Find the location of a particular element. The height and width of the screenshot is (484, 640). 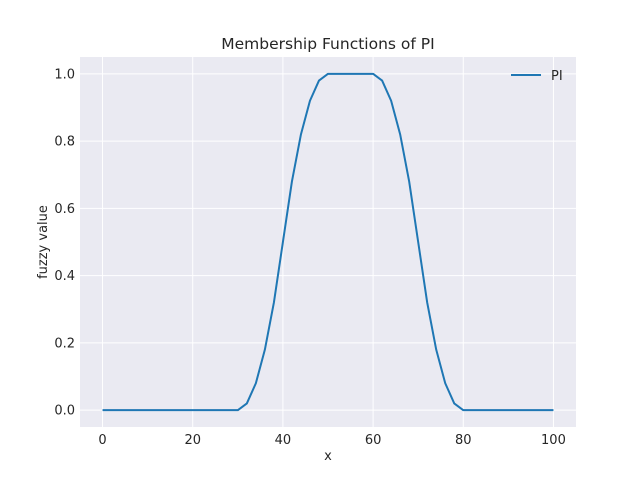

y-tick-label: 0.8 is located at coordinates (64, 142).